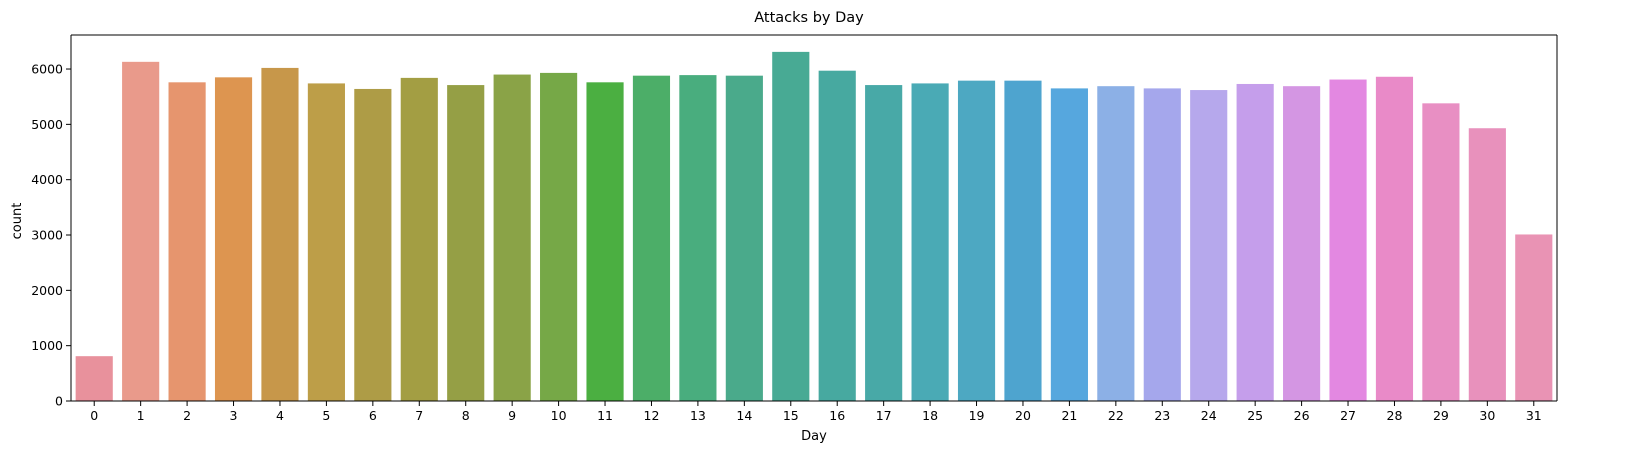 The image size is (1634, 470). I want to click on x-tick-label: 2, so click(187, 415).